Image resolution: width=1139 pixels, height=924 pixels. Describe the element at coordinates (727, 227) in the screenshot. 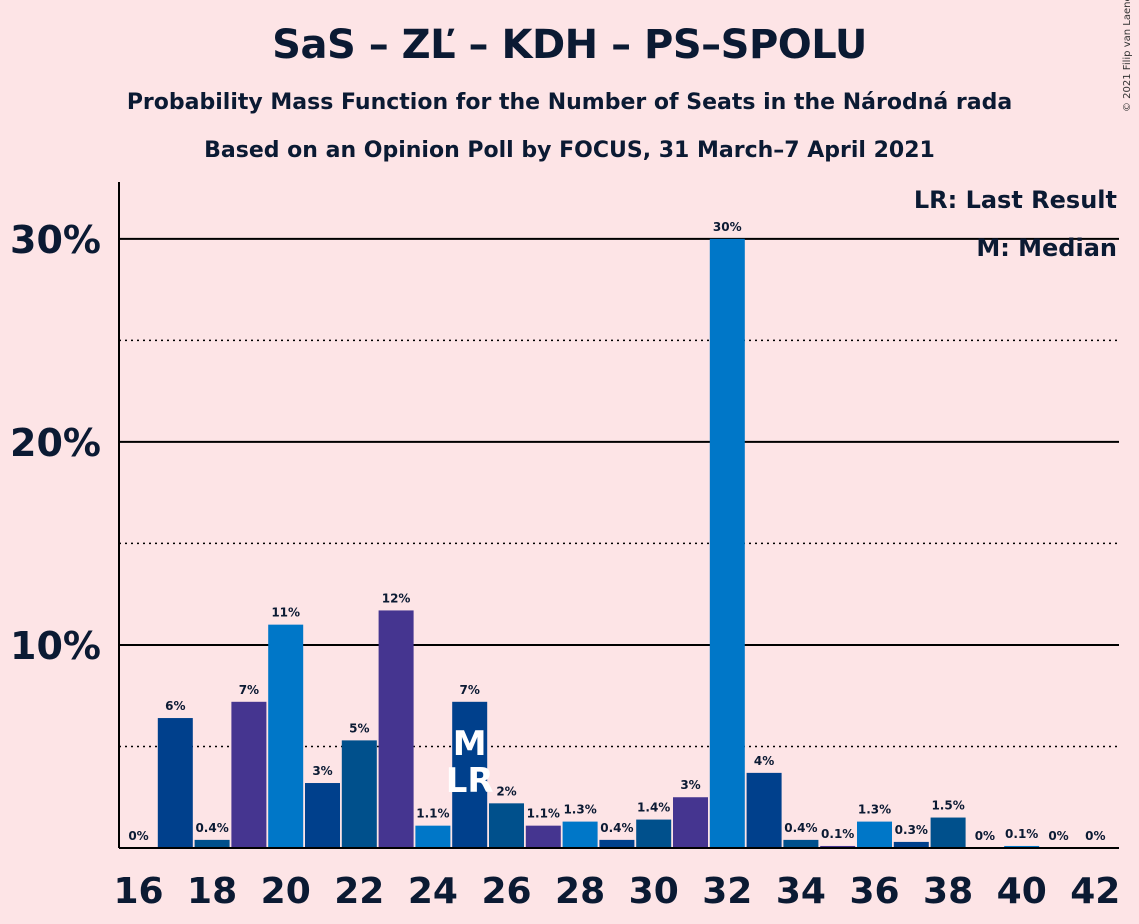

I see `bar-label-32: 30%` at that location.